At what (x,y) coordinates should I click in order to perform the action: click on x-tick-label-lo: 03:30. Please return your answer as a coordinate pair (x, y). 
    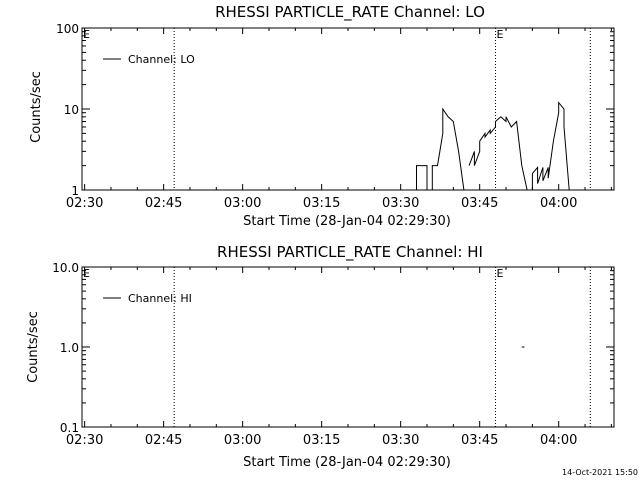
    Looking at the image, I should click on (400, 203).